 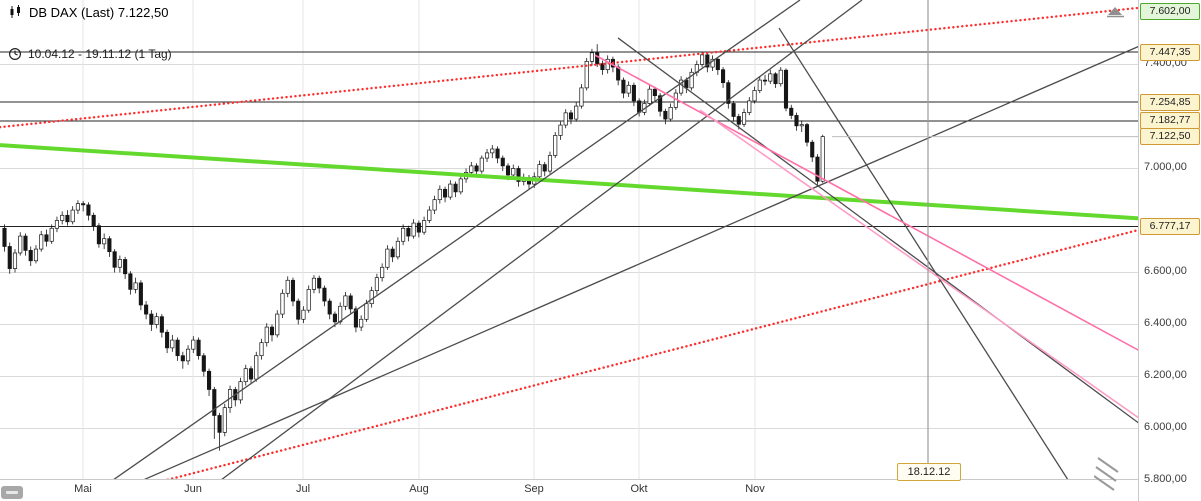 What do you see at coordinates (569, 182) in the screenshot?
I see `trendline-green` at bounding box center [569, 182].